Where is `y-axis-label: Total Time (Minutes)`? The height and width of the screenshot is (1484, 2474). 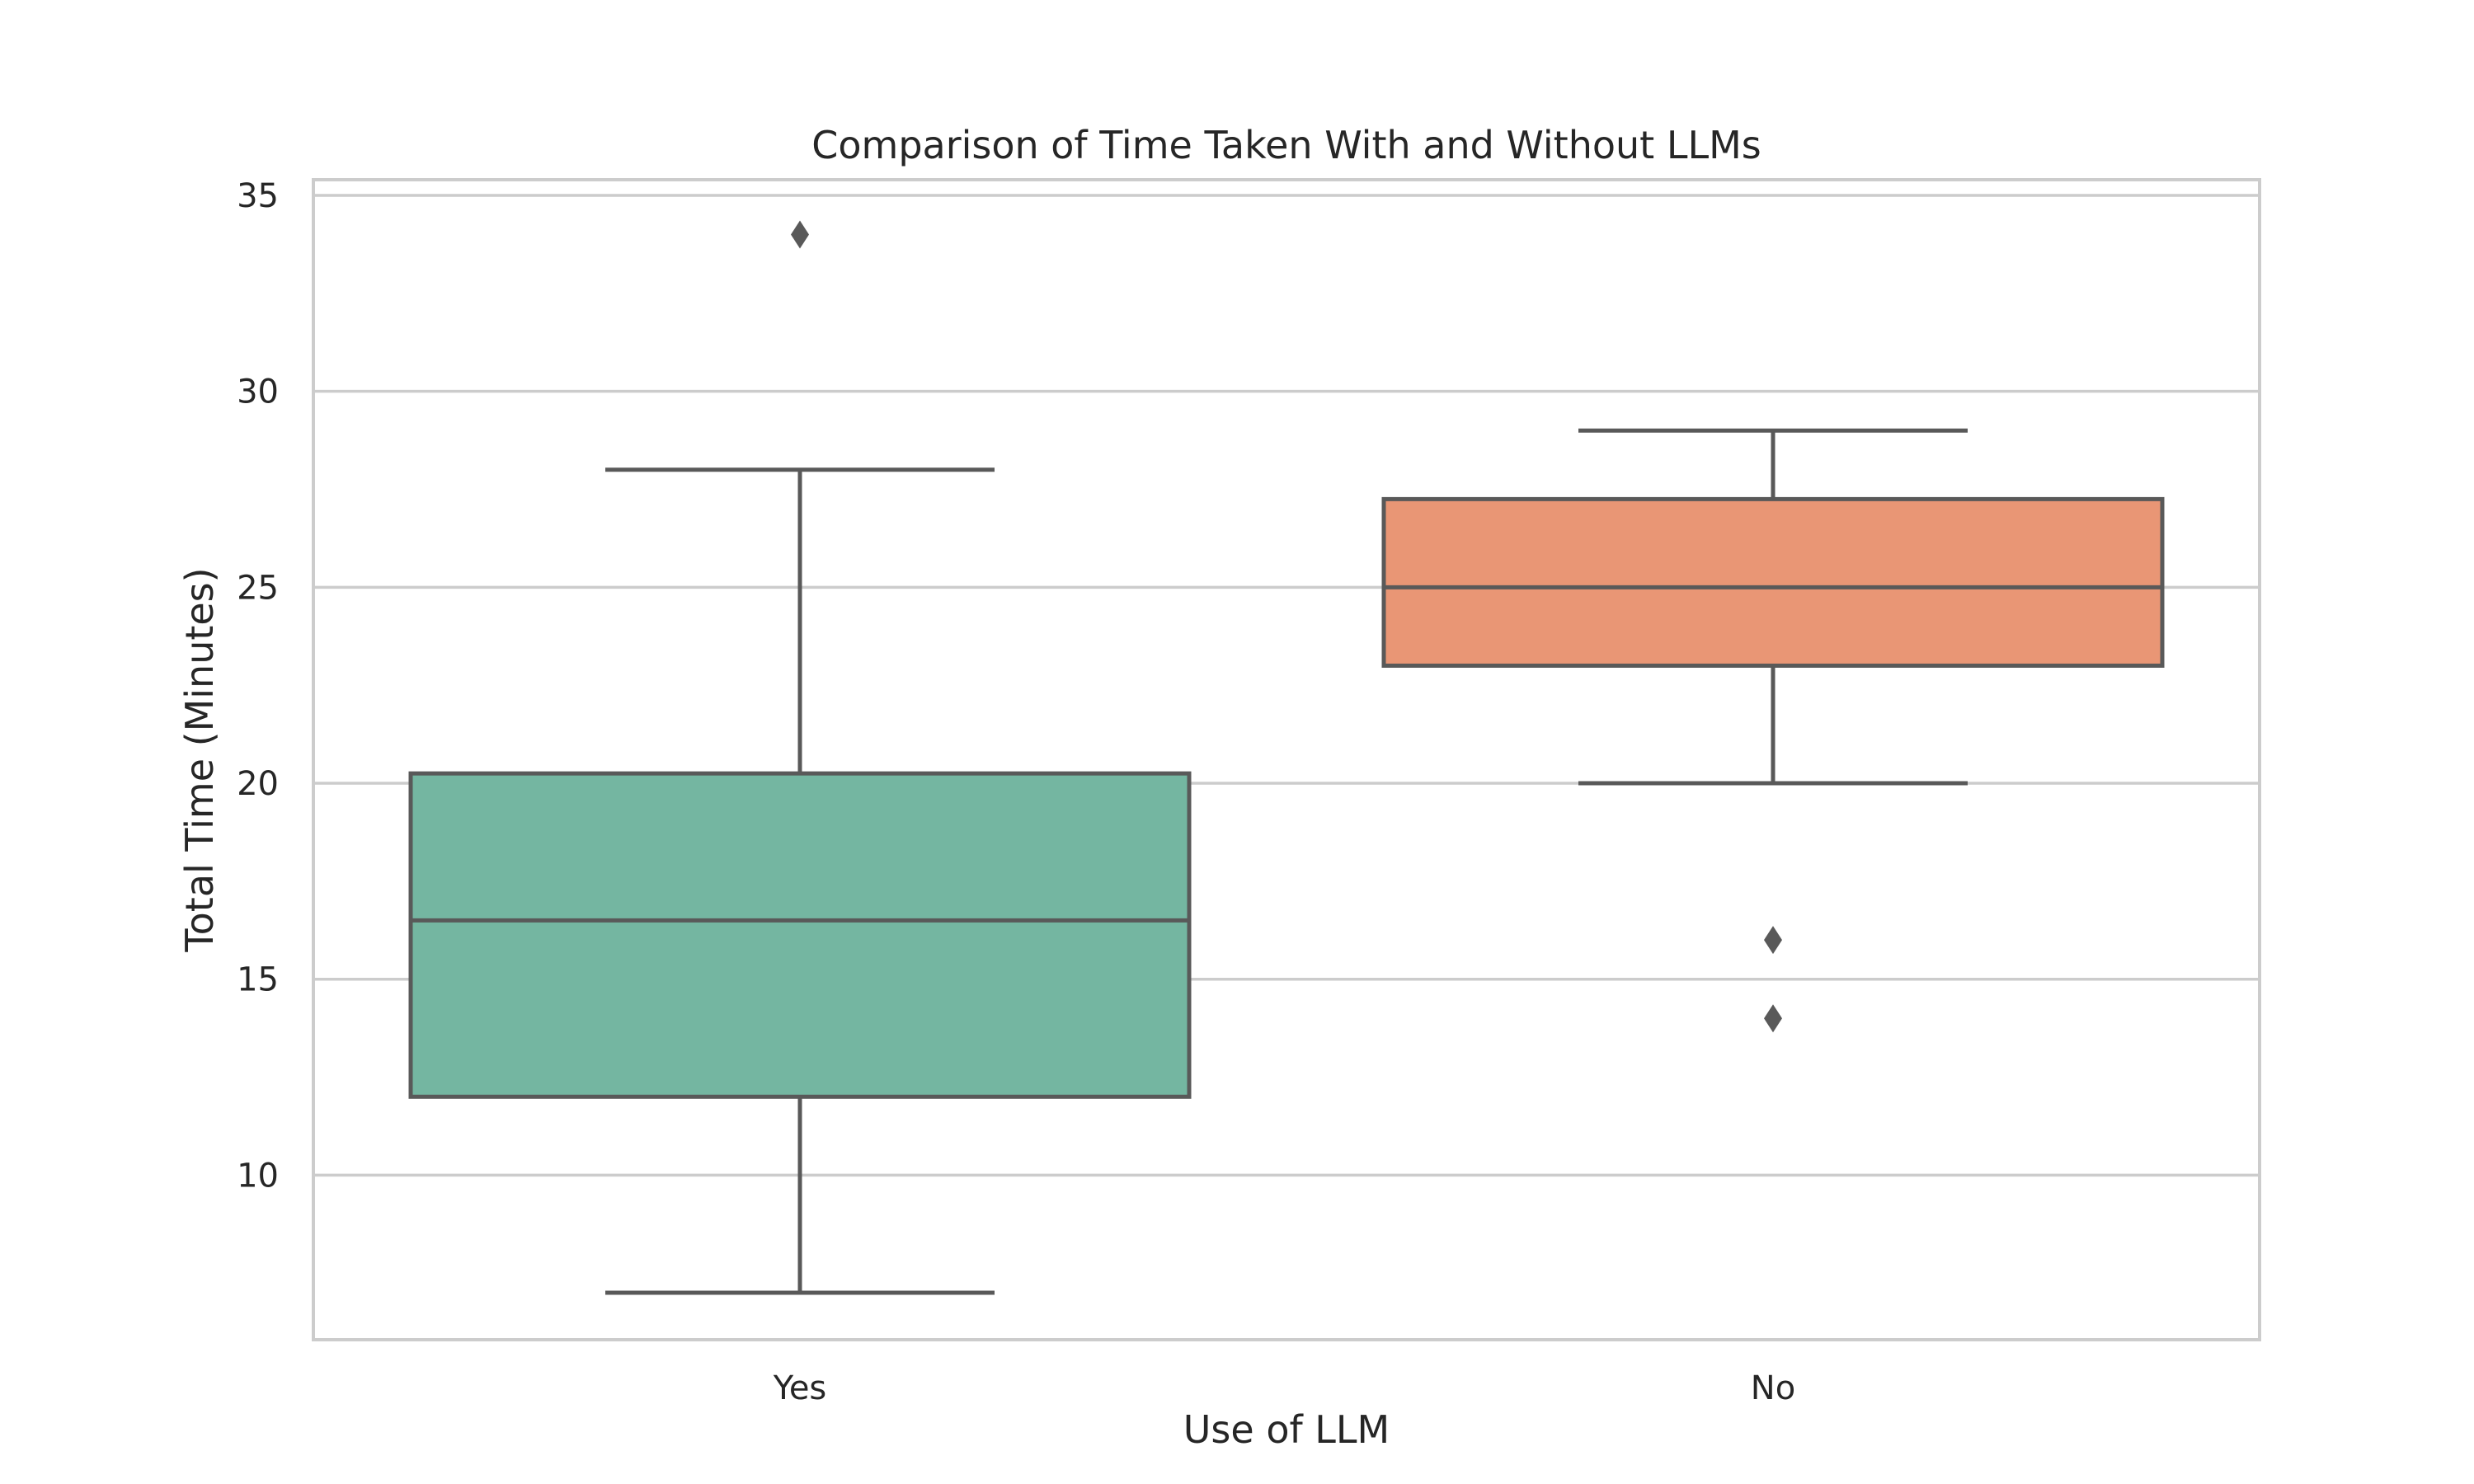 y-axis-label: Total Time (Minutes) is located at coordinates (199, 759).